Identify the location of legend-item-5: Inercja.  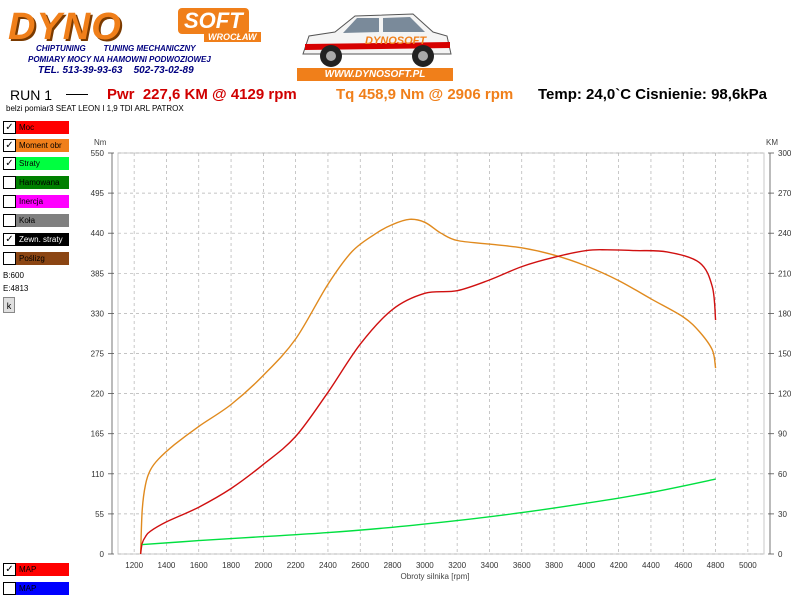
(36, 201).